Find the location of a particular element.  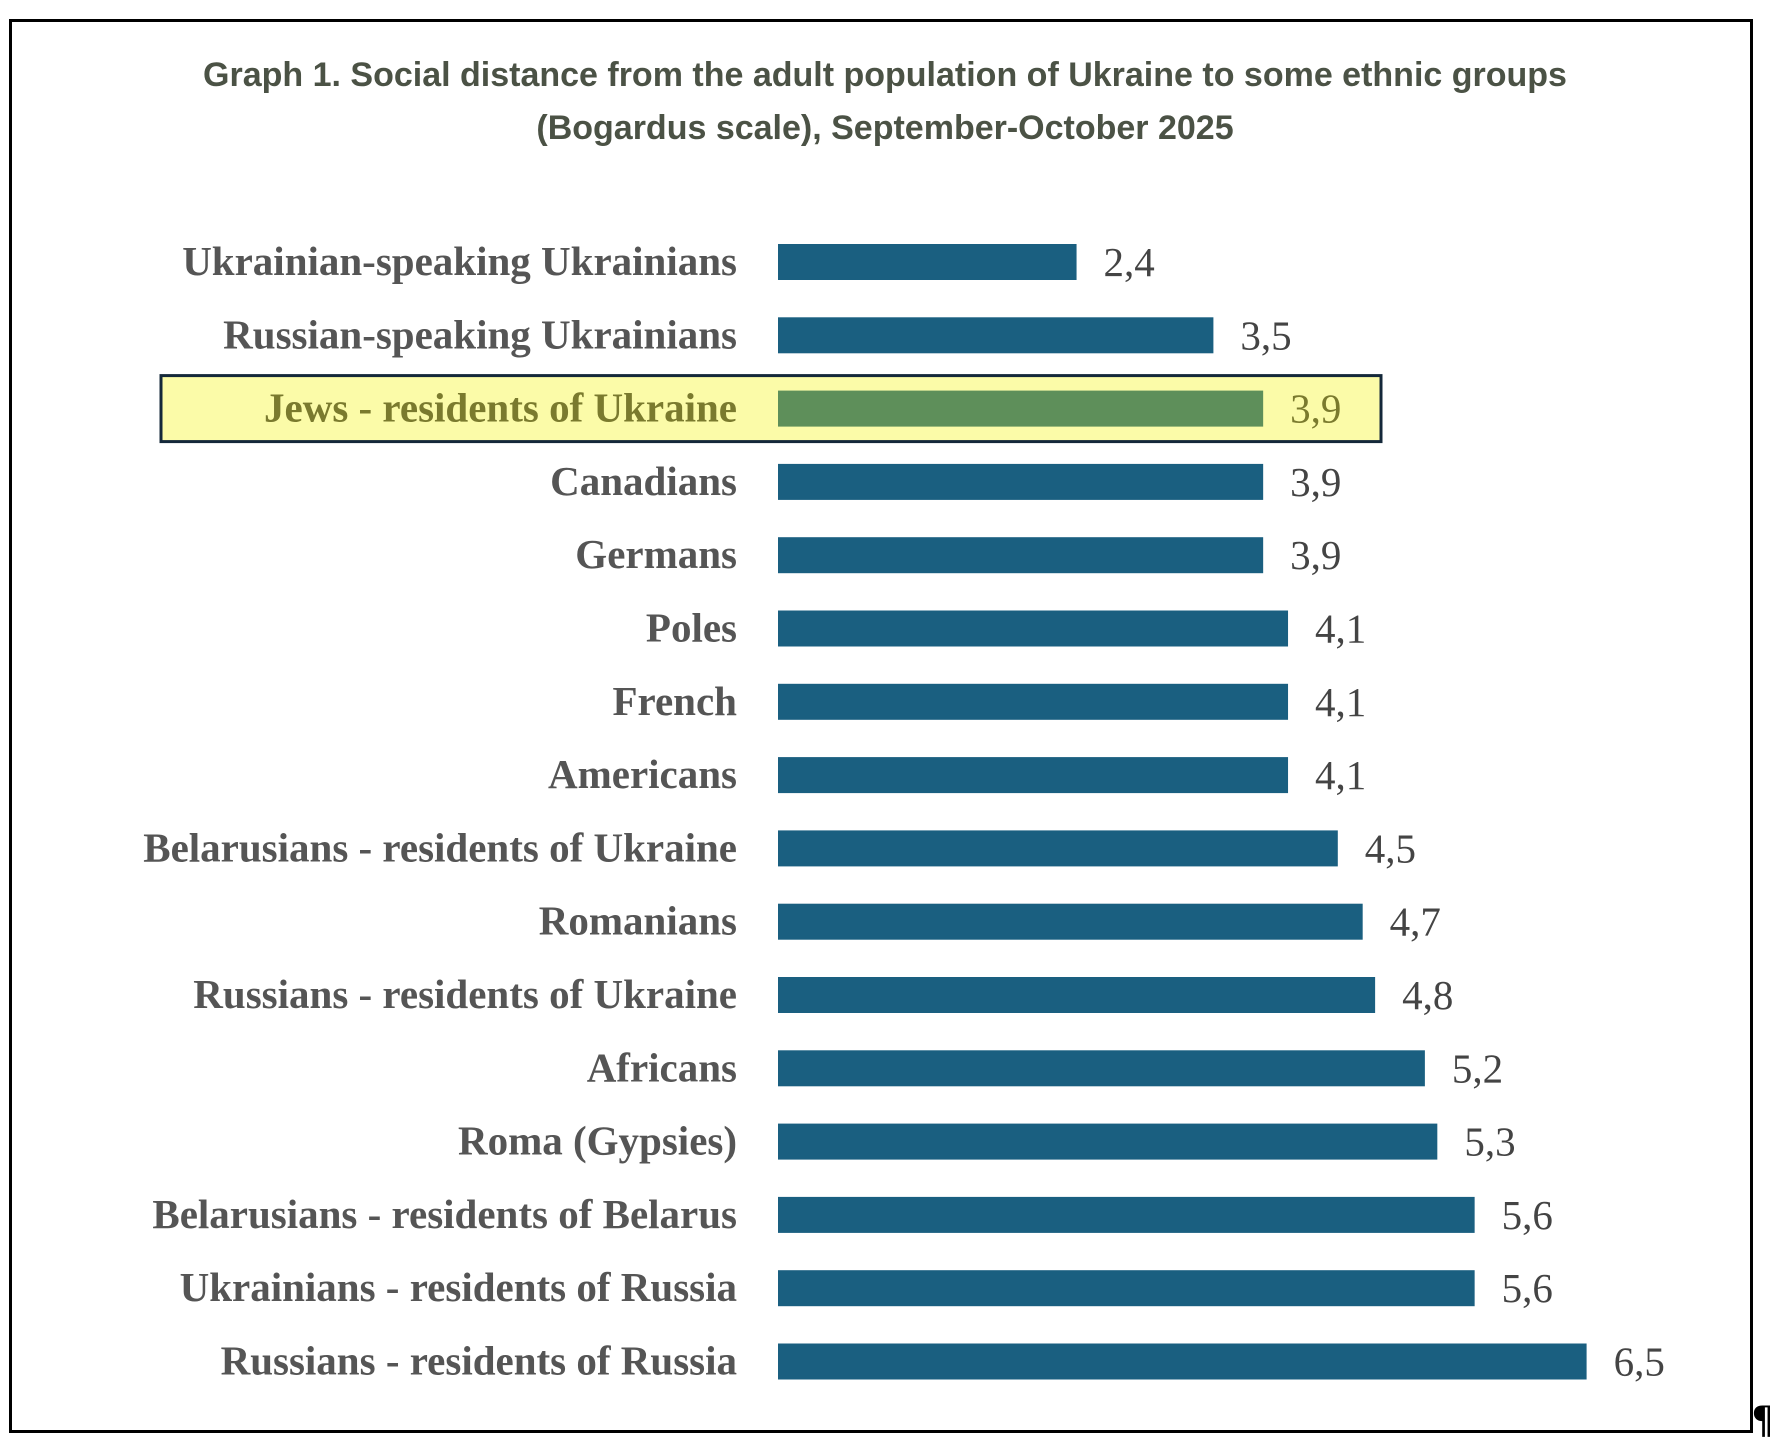

pilcrow-mark: ¶ is located at coordinates (1761, 1418).